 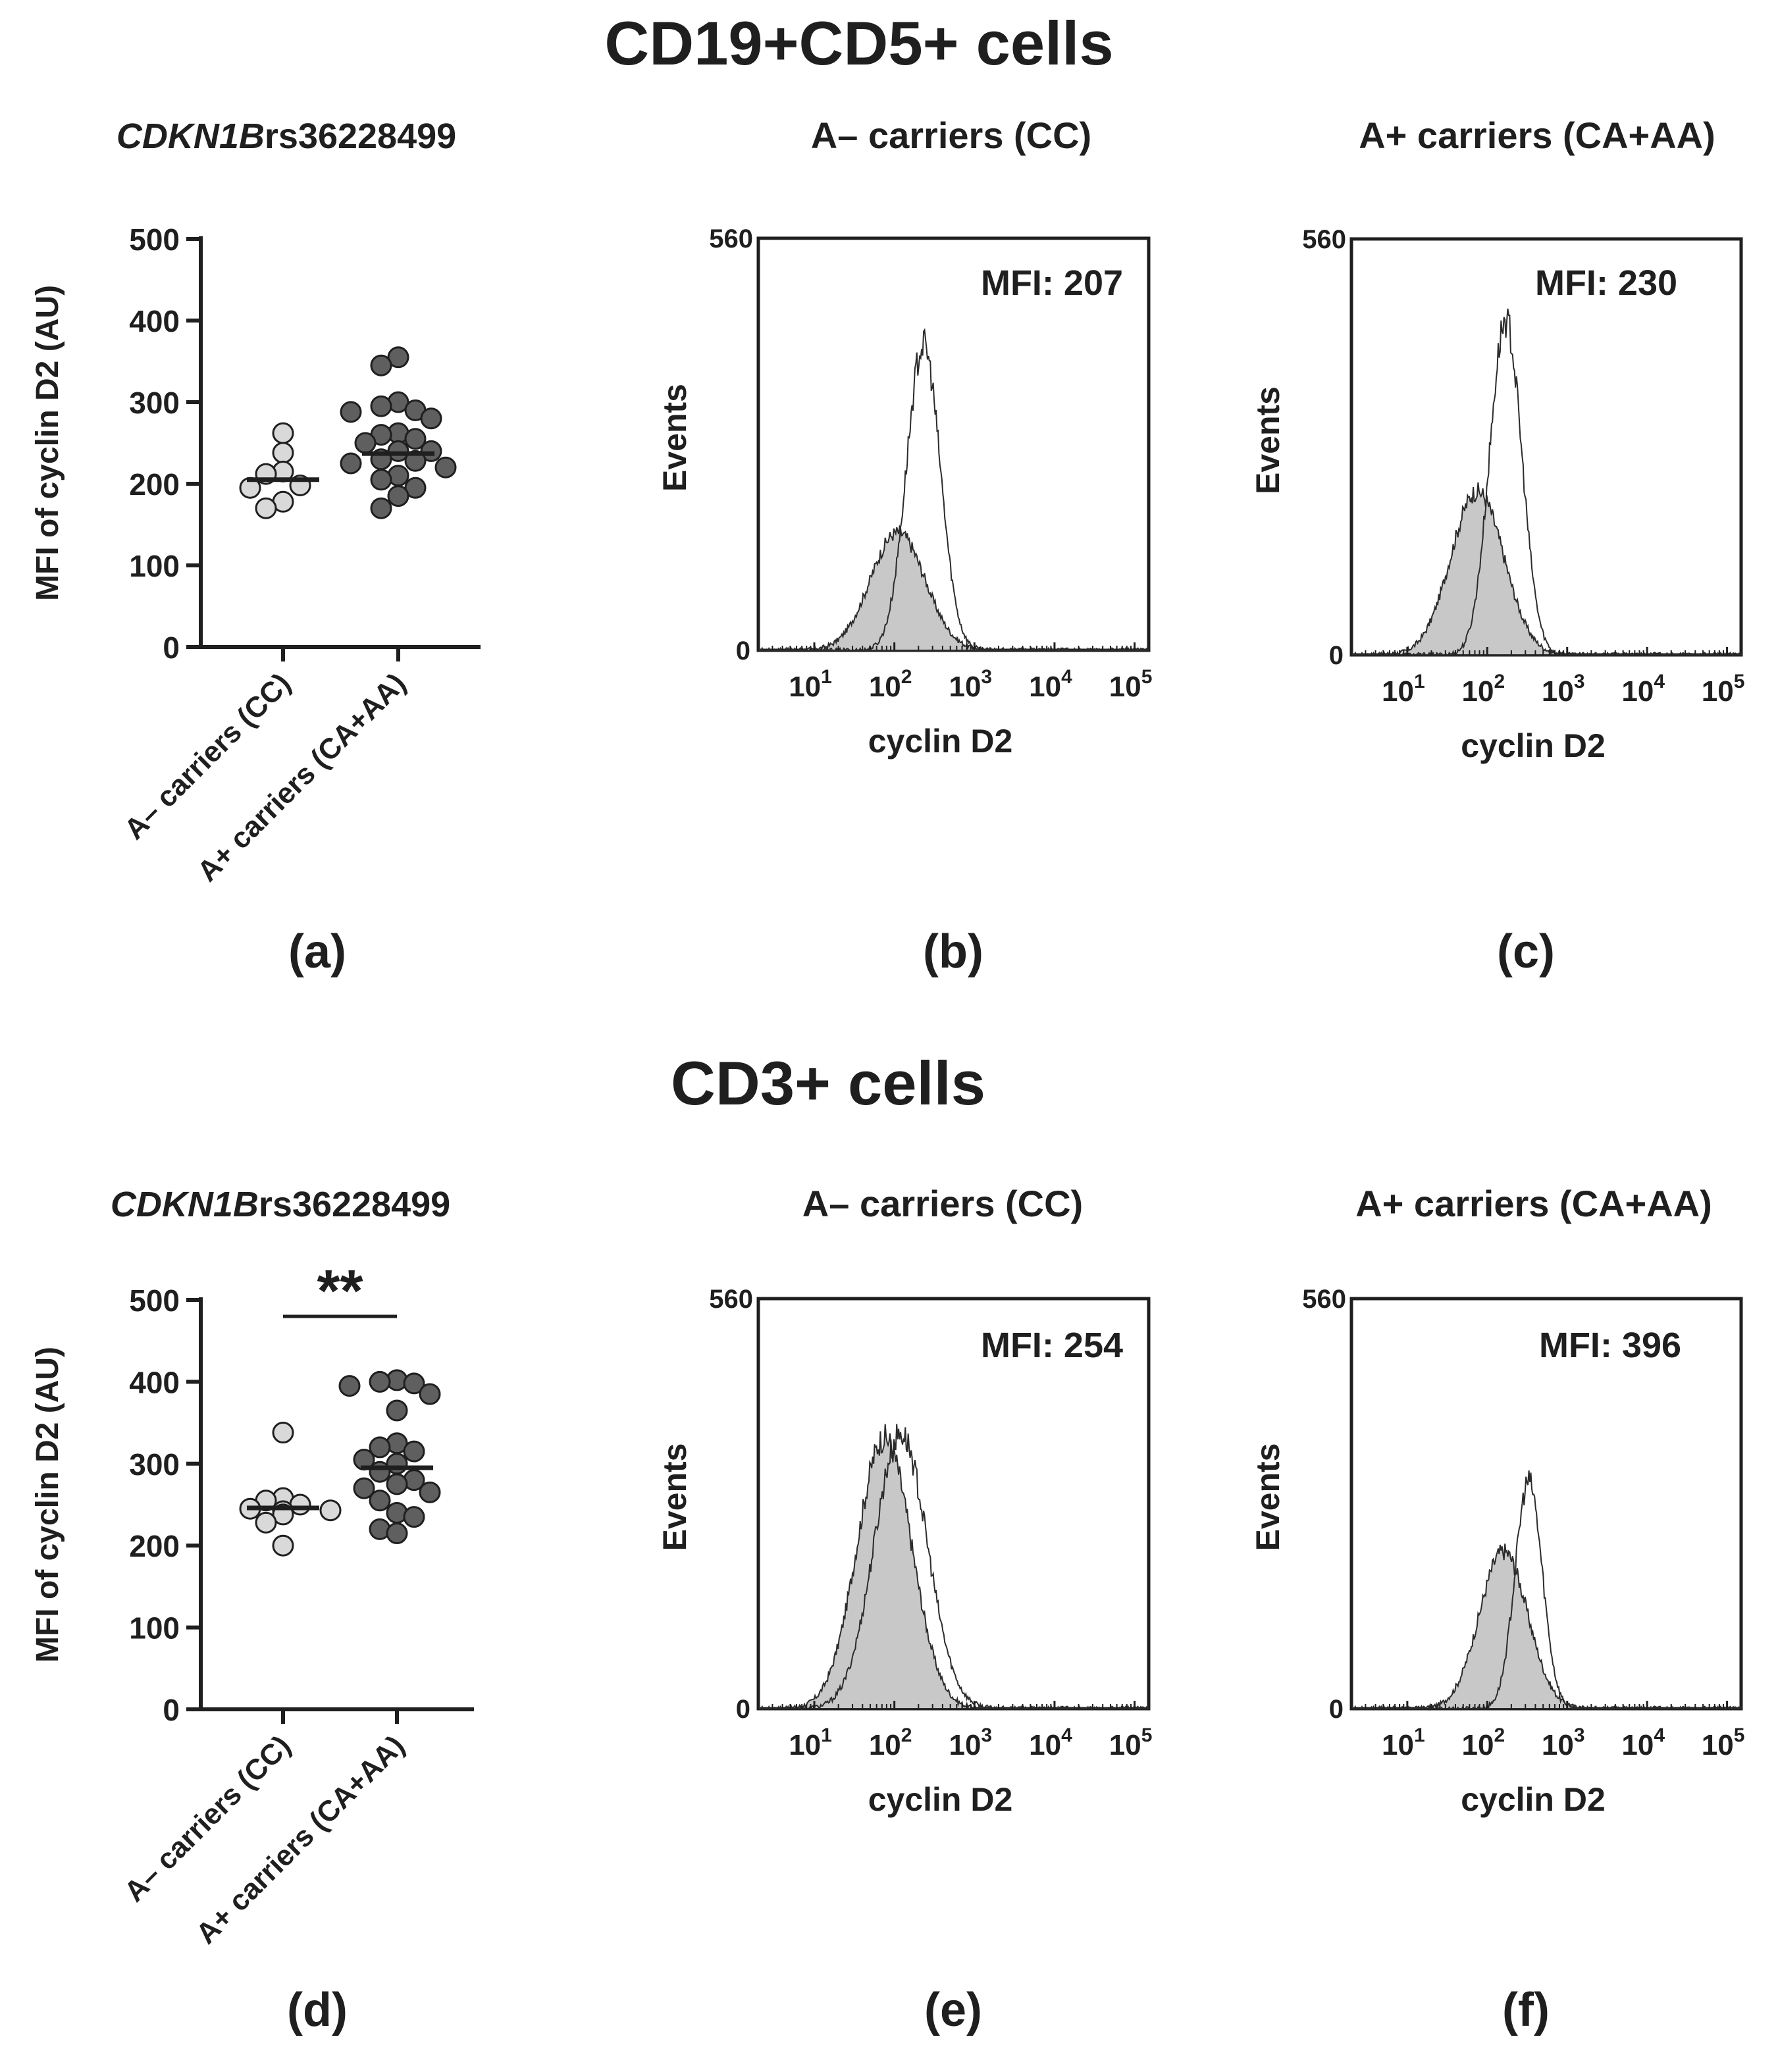 I want to click on y-tick-label: 200, so click(x=154, y=1546).